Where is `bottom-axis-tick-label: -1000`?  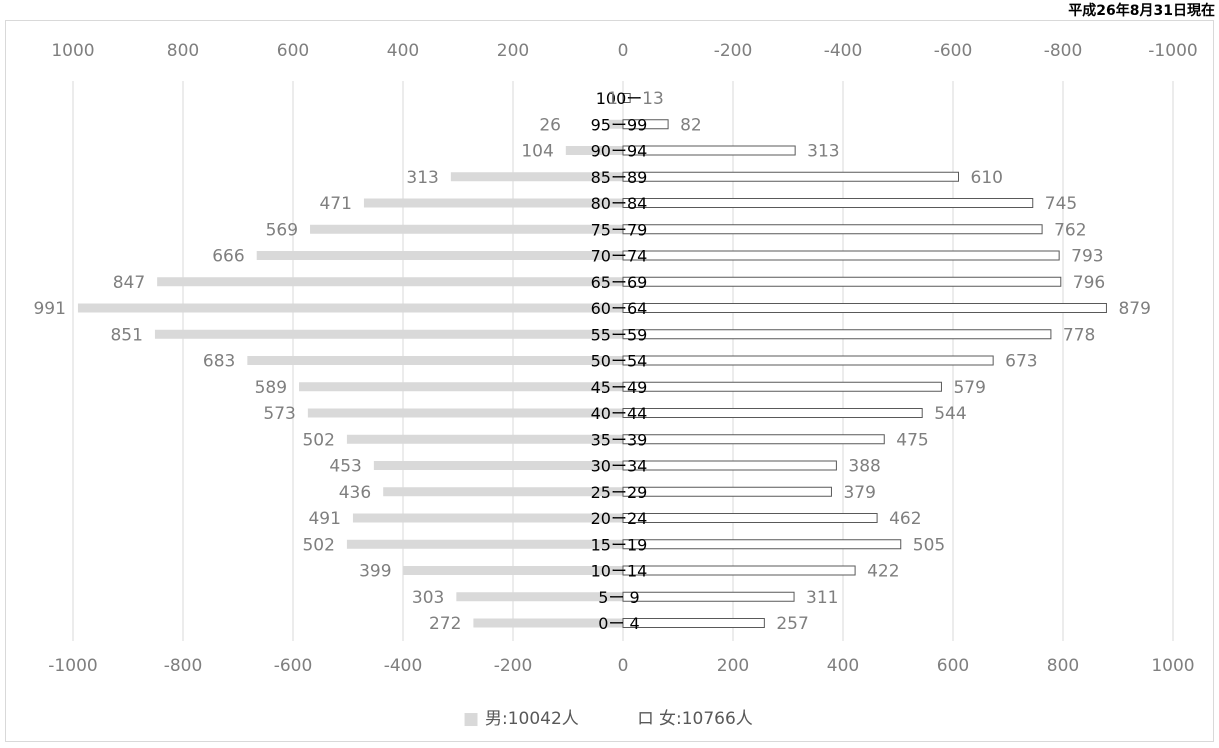
bottom-axis-tick-label: -1000 is located at coordinates (72, 666).